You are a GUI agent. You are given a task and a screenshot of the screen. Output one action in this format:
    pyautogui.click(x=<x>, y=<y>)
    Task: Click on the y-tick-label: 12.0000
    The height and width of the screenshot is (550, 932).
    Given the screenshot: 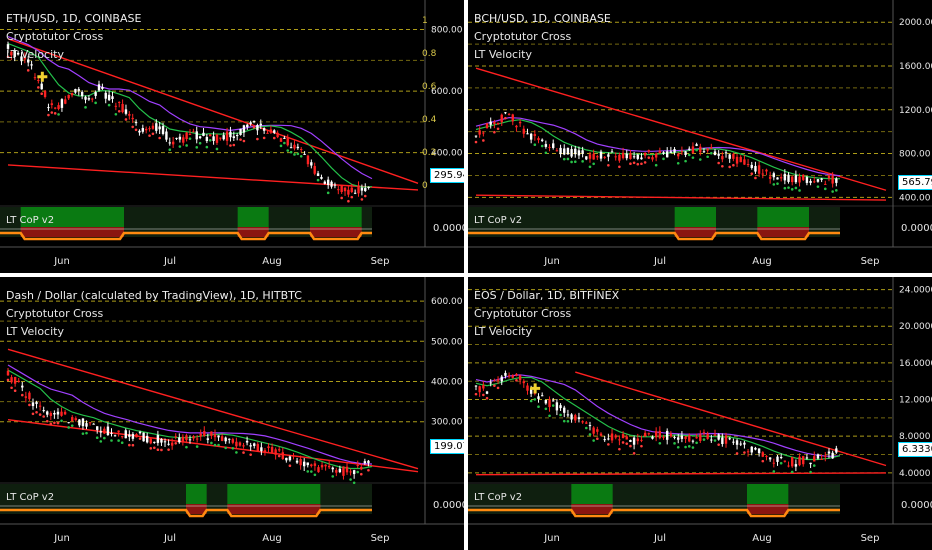 What is the action you would take?
    pyautogui.click(x=915, y=401)
    